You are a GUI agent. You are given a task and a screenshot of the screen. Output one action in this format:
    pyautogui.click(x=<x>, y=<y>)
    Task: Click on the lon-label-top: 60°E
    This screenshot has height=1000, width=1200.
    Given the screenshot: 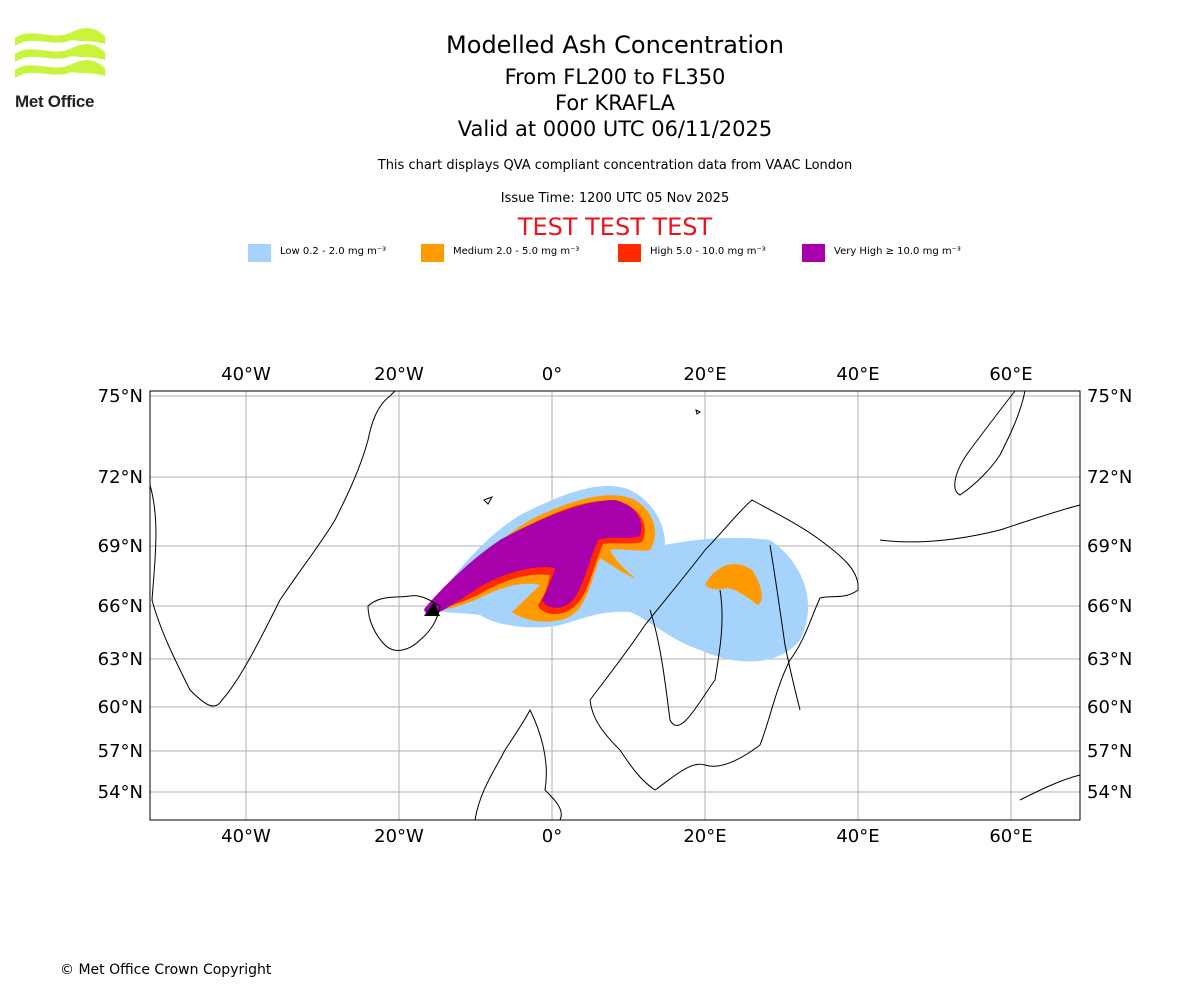 What is the action you would take?
    pyautogui.click(x=1010, y=374)
    